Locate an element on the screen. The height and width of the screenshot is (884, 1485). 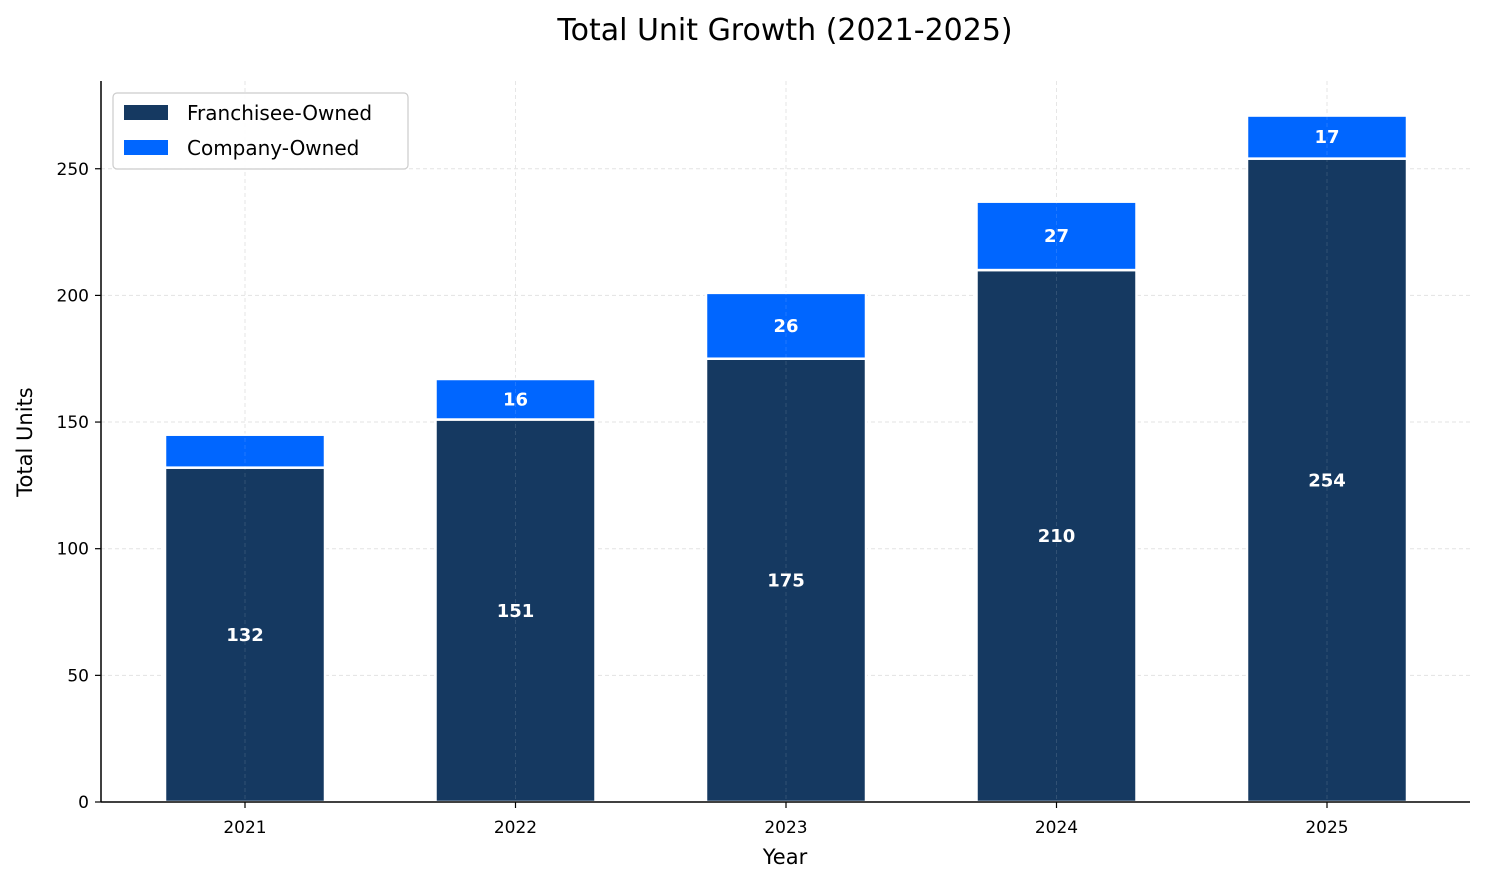
bar-value-label: 132 is located at coordinates (245, 635).